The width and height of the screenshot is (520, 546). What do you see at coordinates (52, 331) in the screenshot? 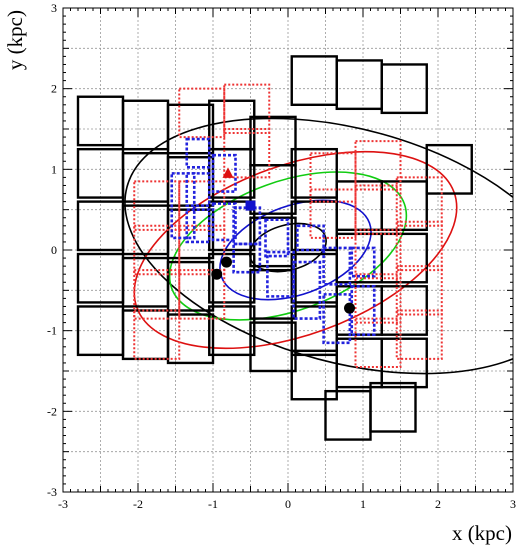
I see `y-tick-label: -1` at bounding box center [52, 331].